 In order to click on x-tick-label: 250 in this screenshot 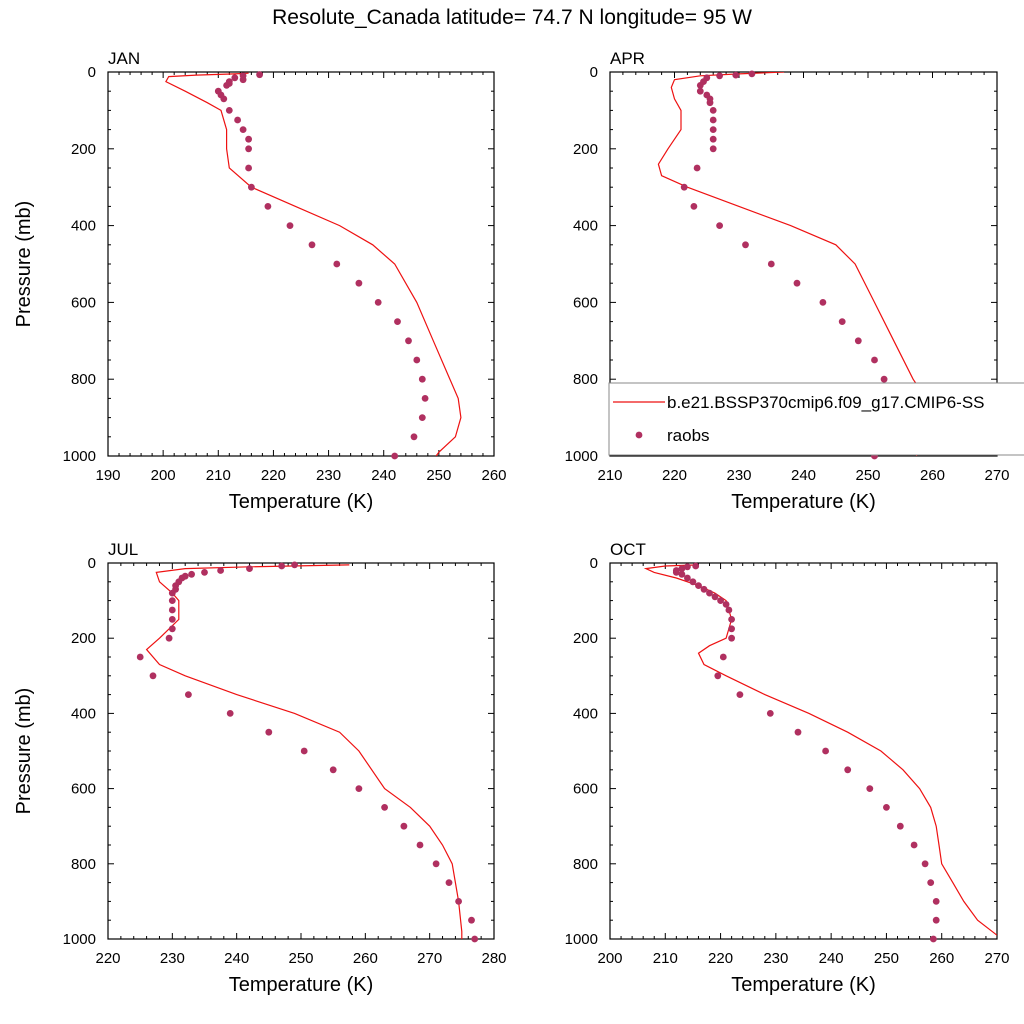, I will do `click(867, 475)`.